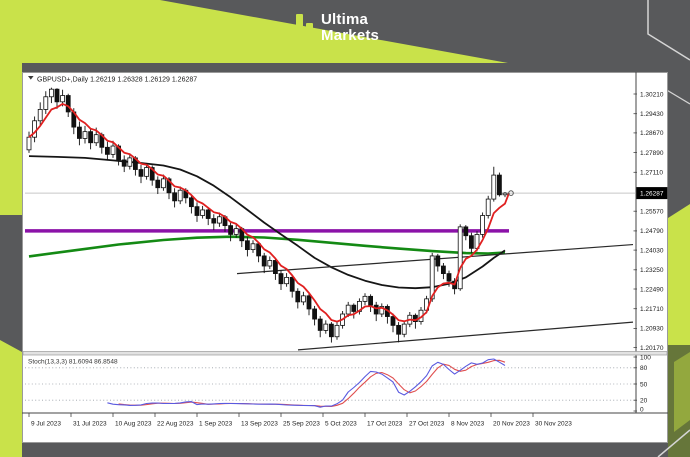 The height and width of the screenshot is (457, 690). What do you see at coordinates (679, 274) in the screenshot?
I see `lime-shape-right` at bounding box center [679, 274].